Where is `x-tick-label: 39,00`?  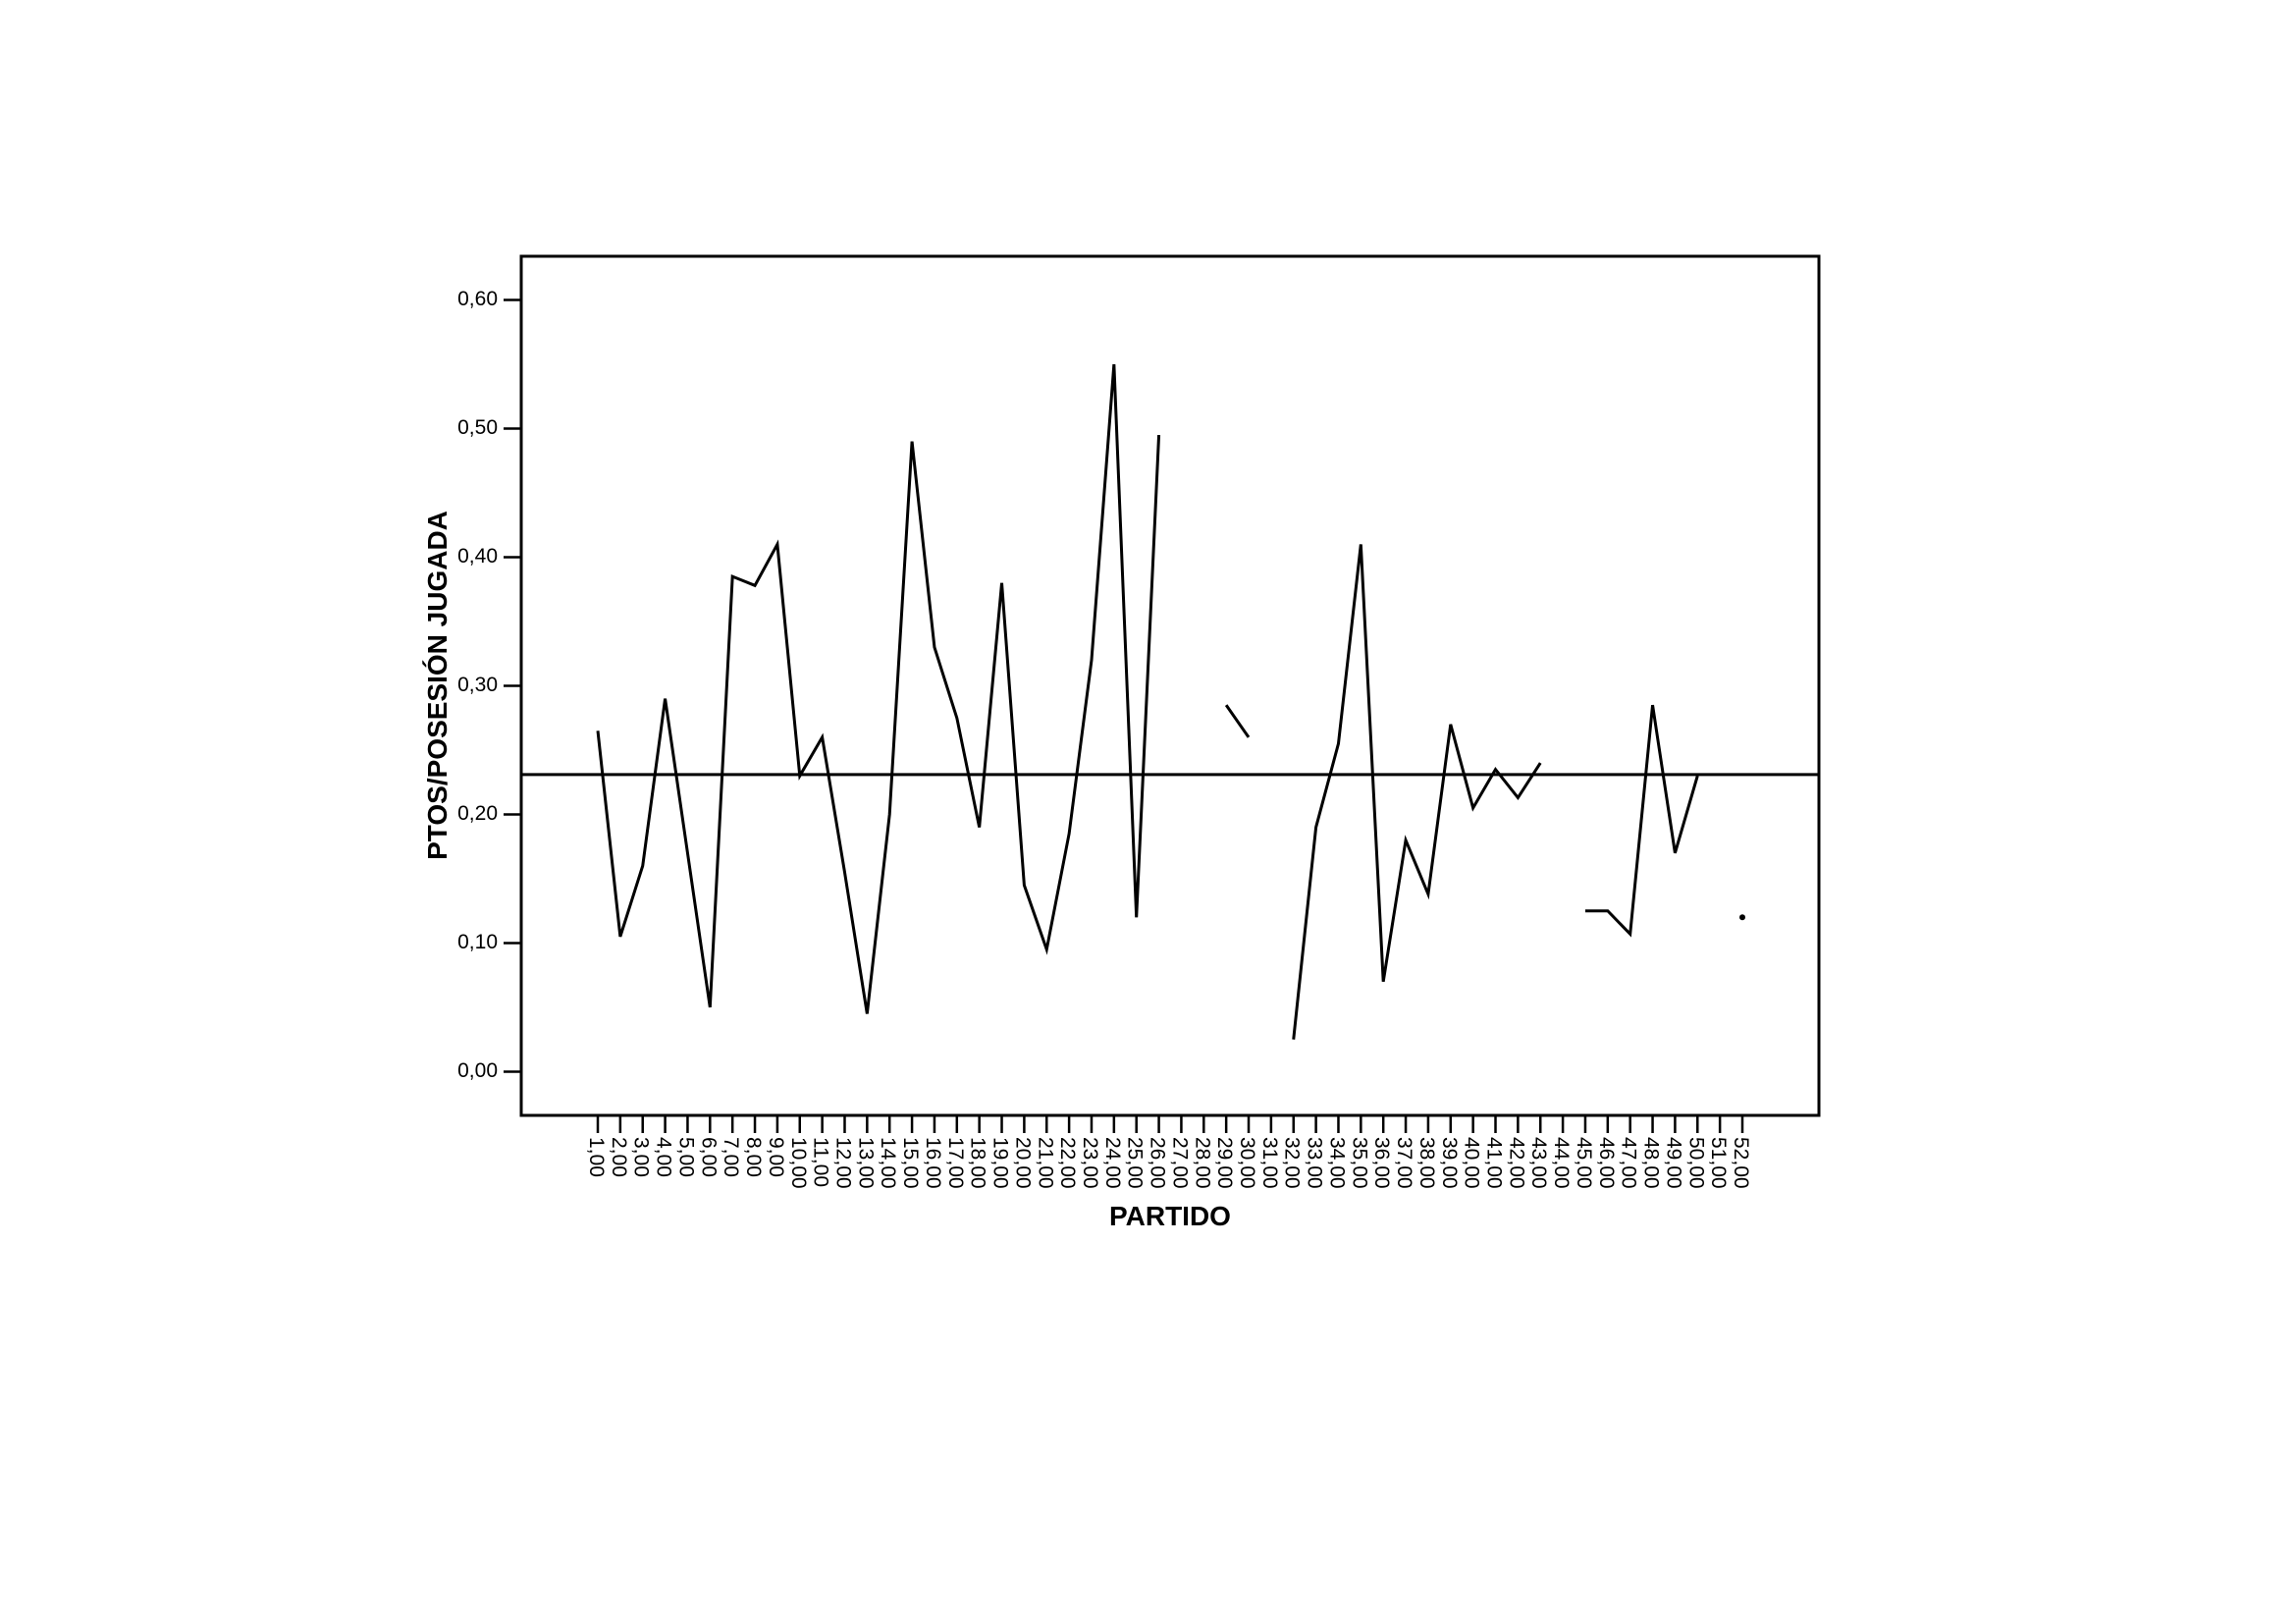
x-tick-label: 39,00 is located at coordinates (1449, 1163).